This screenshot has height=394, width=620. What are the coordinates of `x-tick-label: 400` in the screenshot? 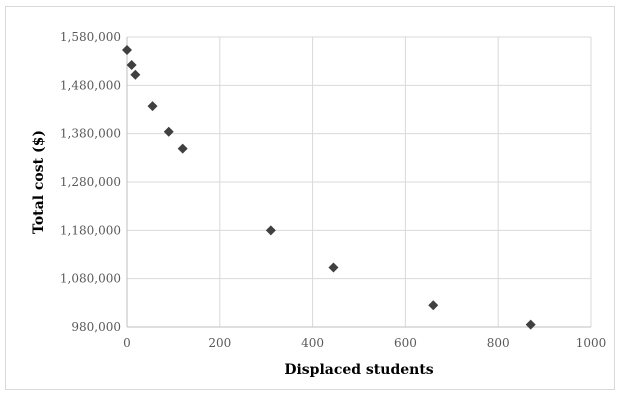 It's located at (312, 343).